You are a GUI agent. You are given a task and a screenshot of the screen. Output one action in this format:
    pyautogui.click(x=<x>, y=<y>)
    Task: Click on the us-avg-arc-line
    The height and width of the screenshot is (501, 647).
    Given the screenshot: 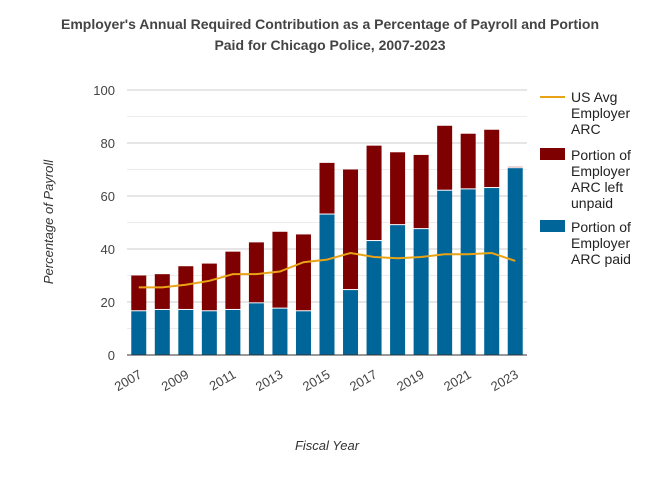 What is the action you would take?
    pyautogui.click(x=327, y=270)
    